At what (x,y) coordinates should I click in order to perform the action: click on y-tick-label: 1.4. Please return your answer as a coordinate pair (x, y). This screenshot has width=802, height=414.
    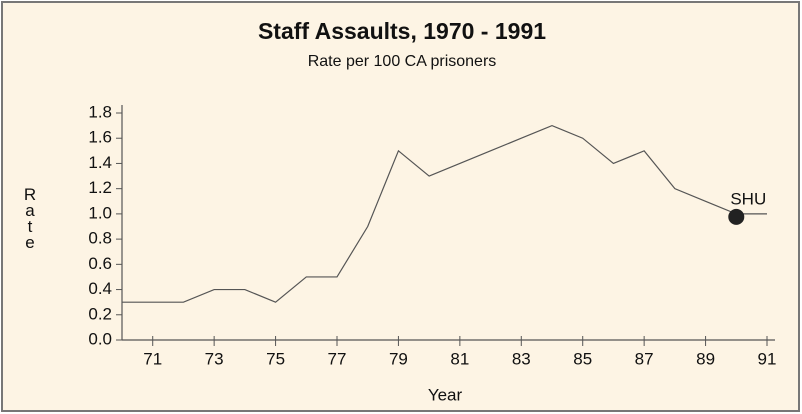
    Looking at the image, I should click on (100, 162).